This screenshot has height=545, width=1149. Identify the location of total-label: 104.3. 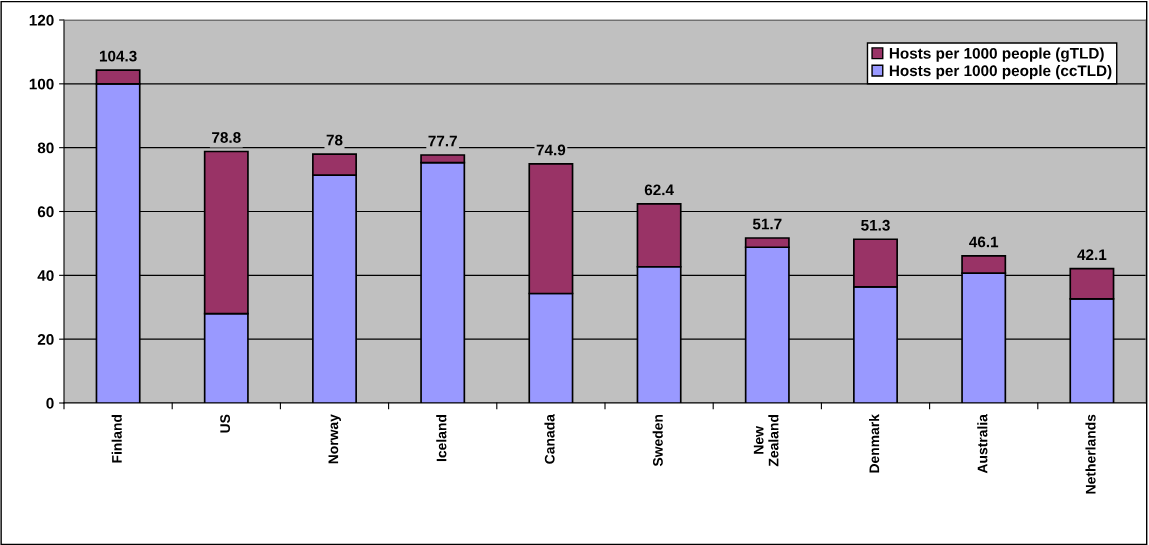
(118, 56).